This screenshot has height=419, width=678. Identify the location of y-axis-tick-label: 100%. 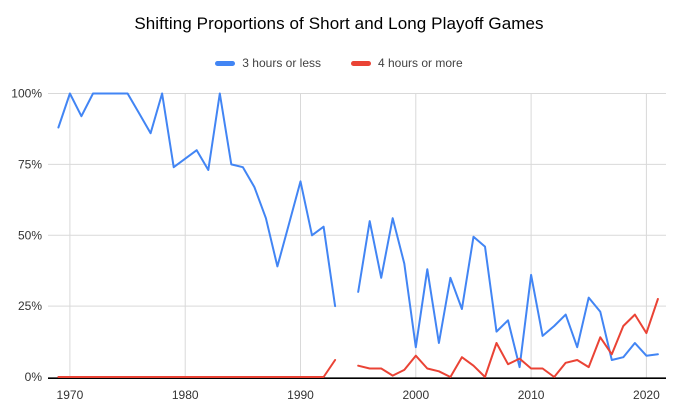
(26, 94).